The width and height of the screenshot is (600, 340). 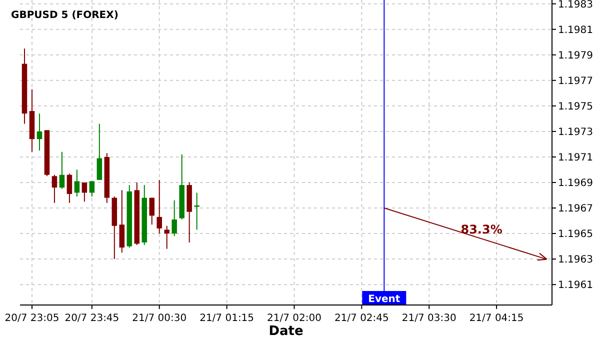 I want to click on ref-line-label: Event, so click(x=384, y=299).